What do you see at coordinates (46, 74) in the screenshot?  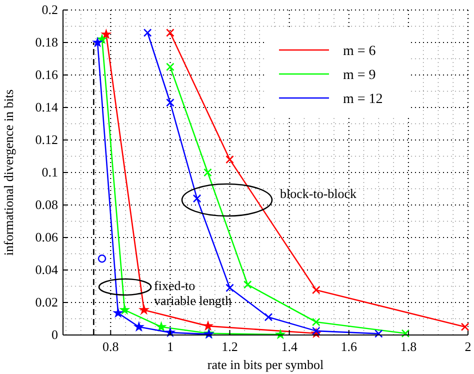 I see `y-tick-label: 0.16` at bounding box center [46, 74].